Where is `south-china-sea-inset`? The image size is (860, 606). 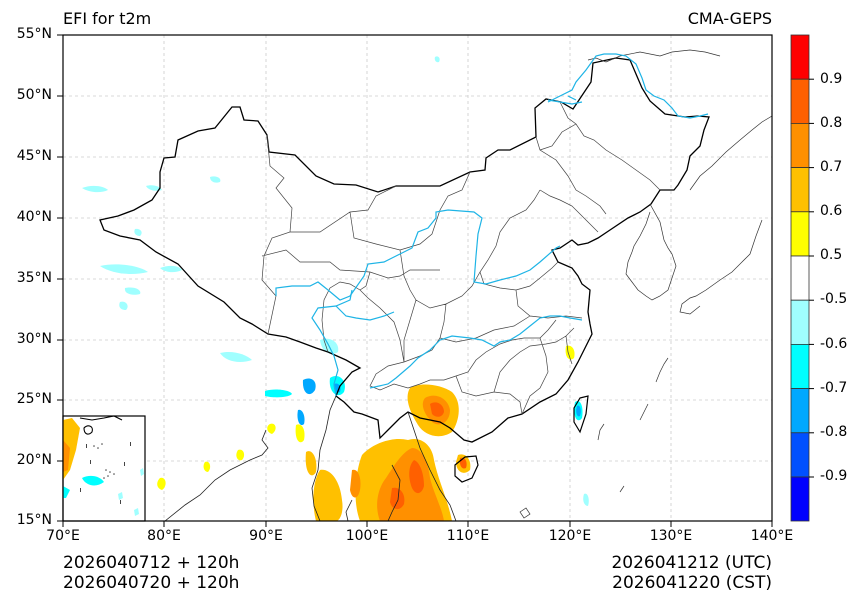 south-china-sea-inset is located at coordinates (104, 468).